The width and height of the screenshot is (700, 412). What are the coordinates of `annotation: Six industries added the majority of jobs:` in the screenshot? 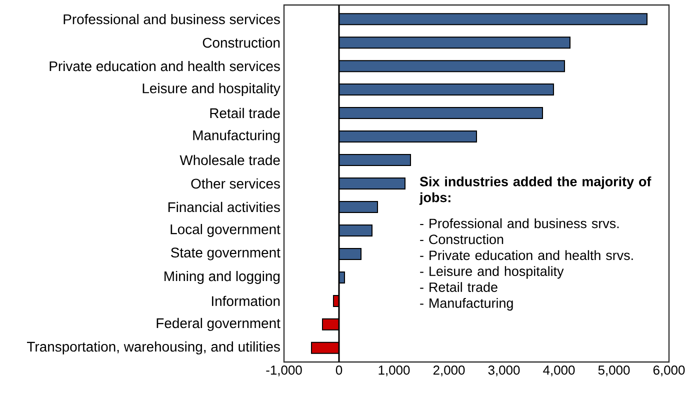 It's located at (535, 190).